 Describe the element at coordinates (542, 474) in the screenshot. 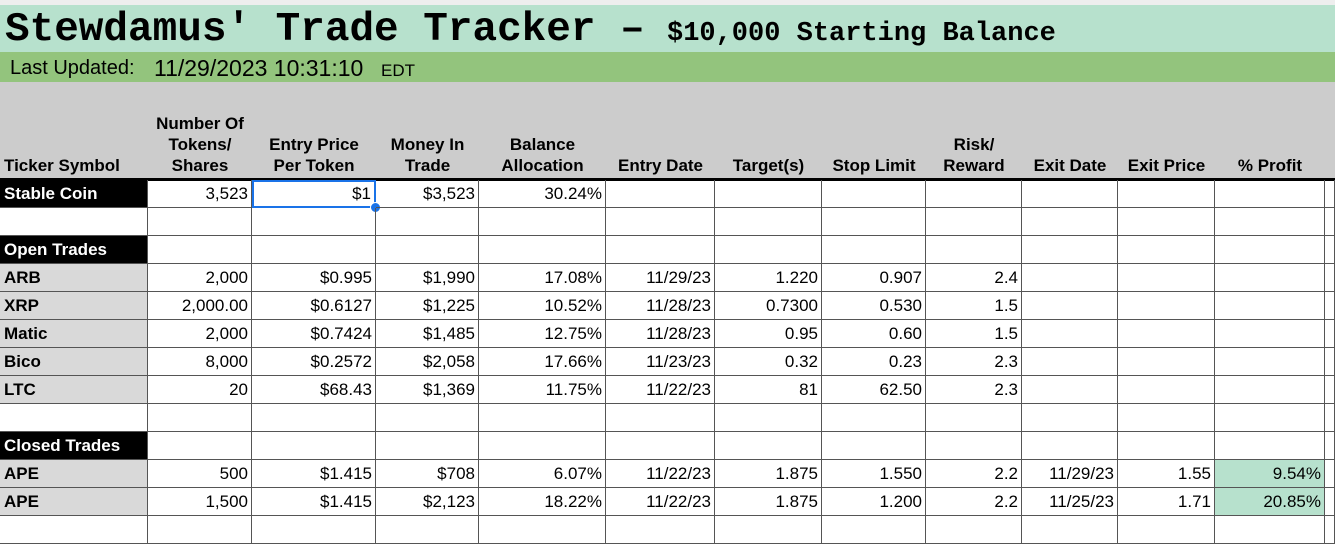

I see `cell: 6.07%` at that location.